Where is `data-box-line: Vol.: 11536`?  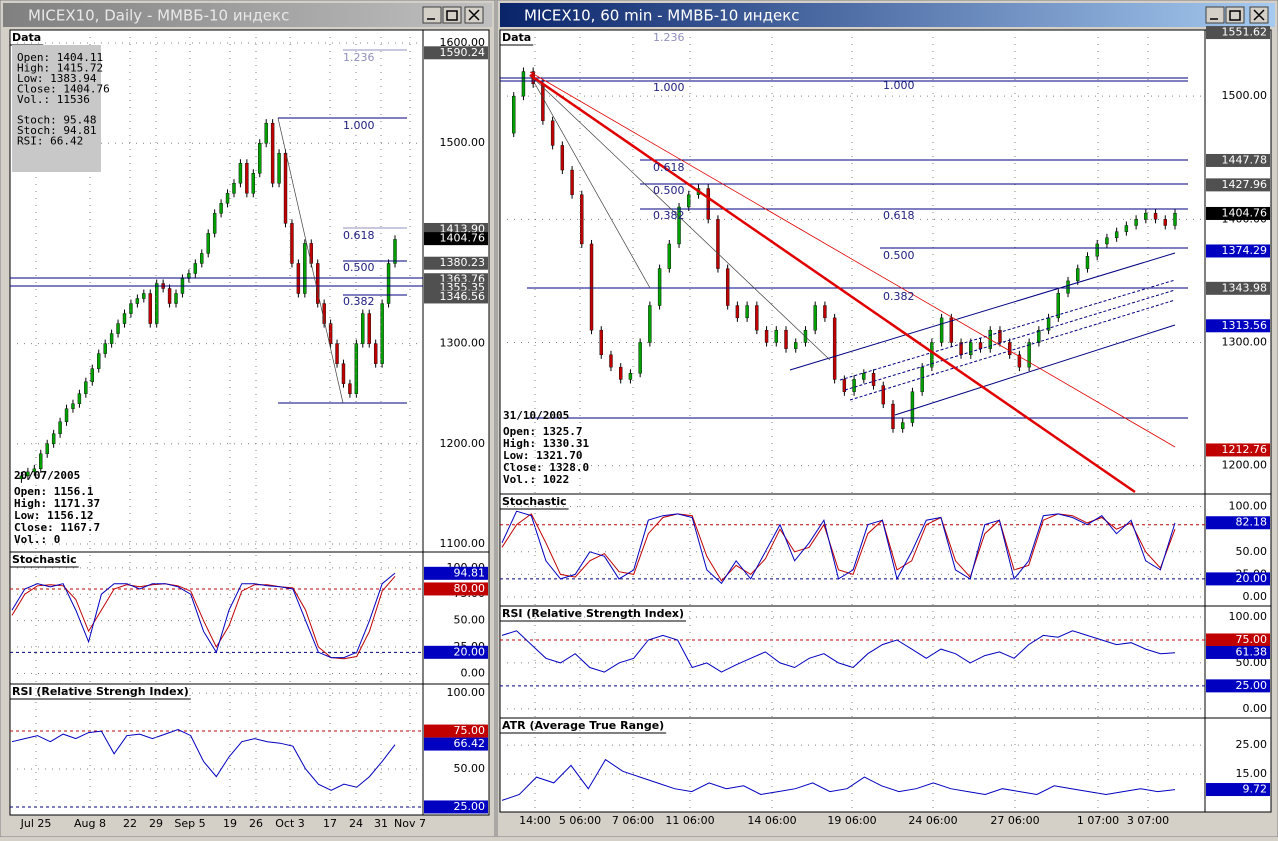 data-box-line: Vol.: 11536 is located at coordinates (53, 99).